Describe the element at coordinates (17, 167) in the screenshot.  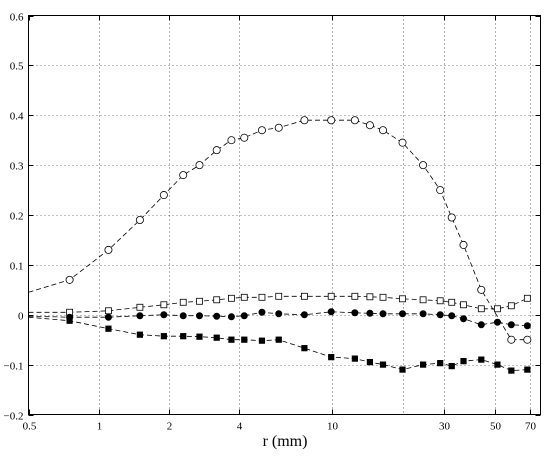
I see `y-tick-label: 0.3` at that location.